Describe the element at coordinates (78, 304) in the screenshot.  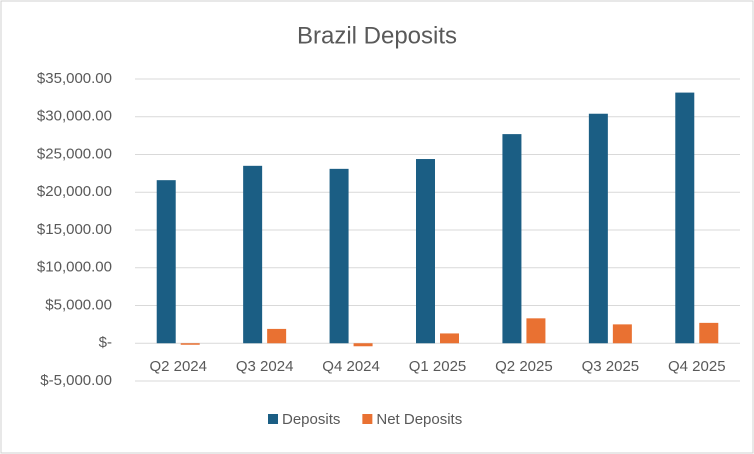
I see `y-tick-label: $5,000.00` at that location.